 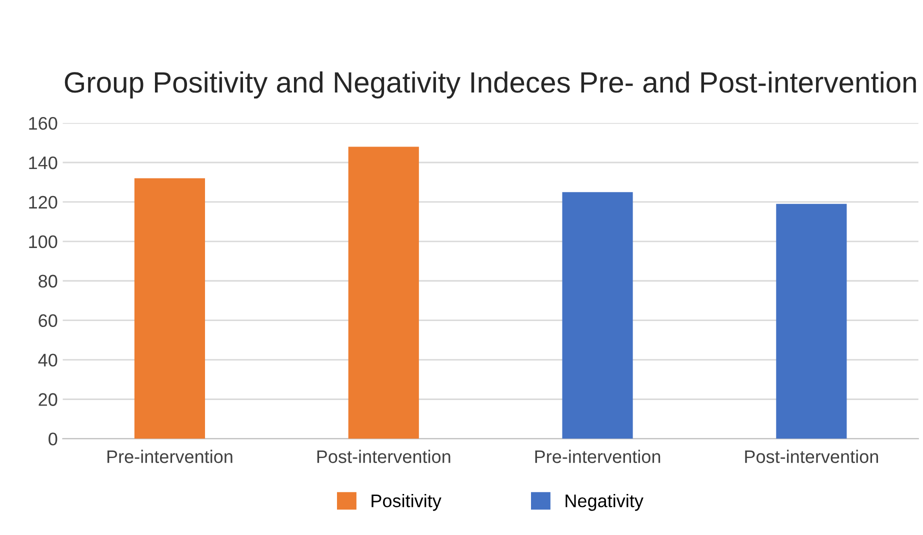 What do you see at coordinates (43, 241) in the screenshot?
I see `y-tick-label: 100` at bounding box center [43, 241].